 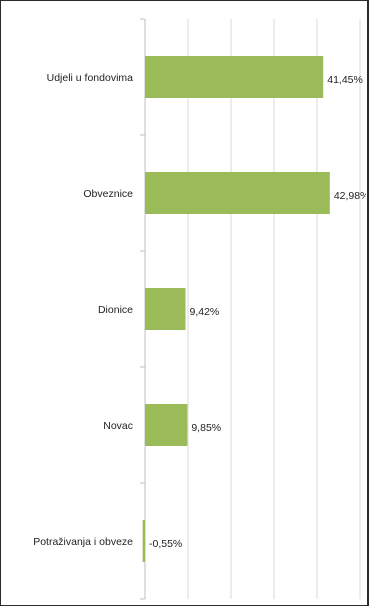 I want to click on data-label-1: 42,98%, so click(x=350, y=196).